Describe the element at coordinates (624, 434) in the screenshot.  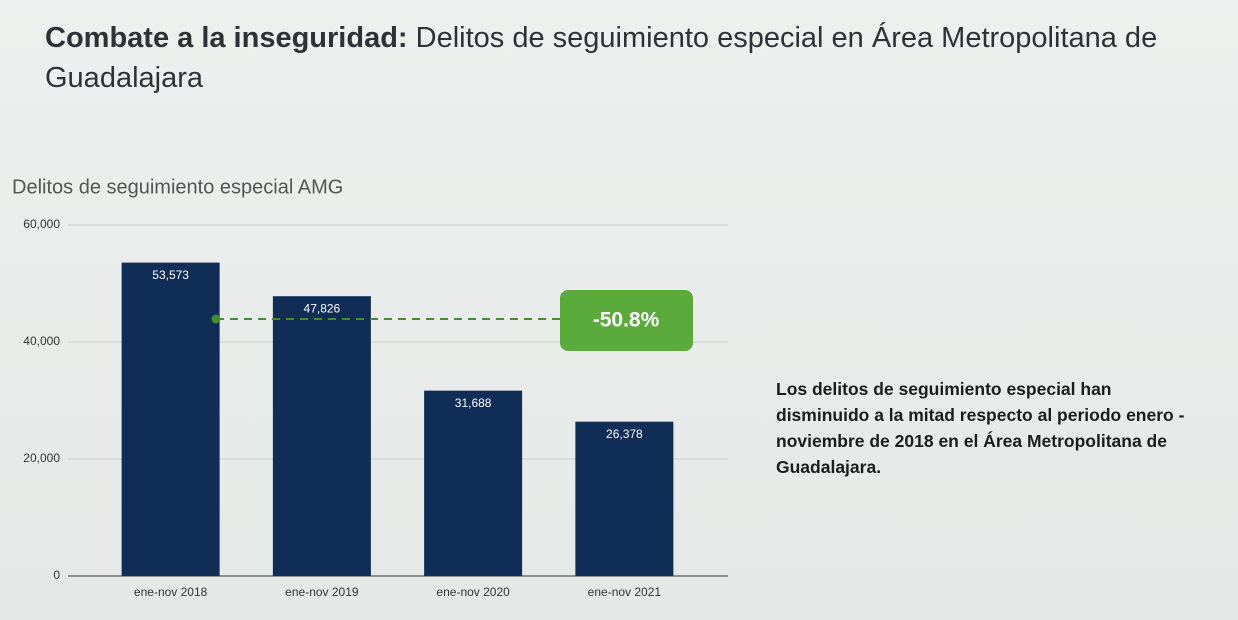
I see `value-label: 26,378` at that location.